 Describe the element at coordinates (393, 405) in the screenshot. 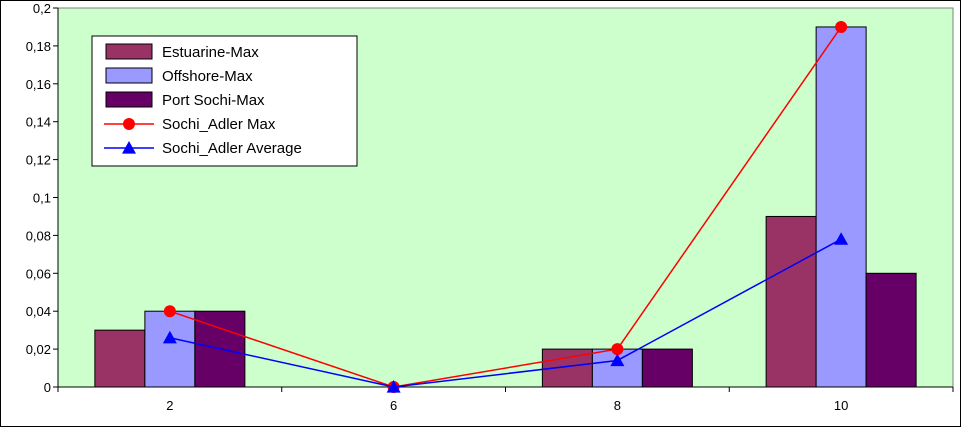

I see `x-tick-label: 6` at that location.